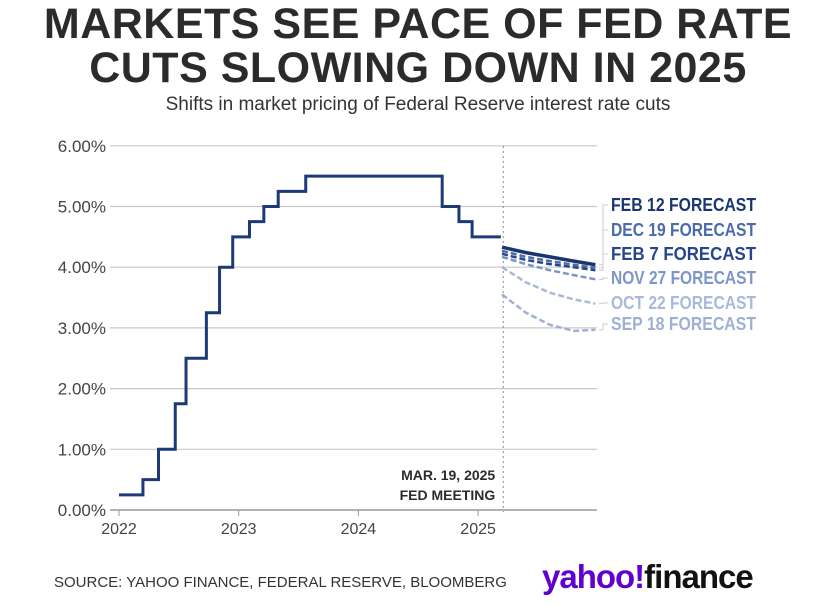 The width and height of the screenshot is (836, 613). What do you see at coordinates (548, 285) in the screenshot?
I see `forecast-line-oct-22-forecast` at bounding box center [548, 285].